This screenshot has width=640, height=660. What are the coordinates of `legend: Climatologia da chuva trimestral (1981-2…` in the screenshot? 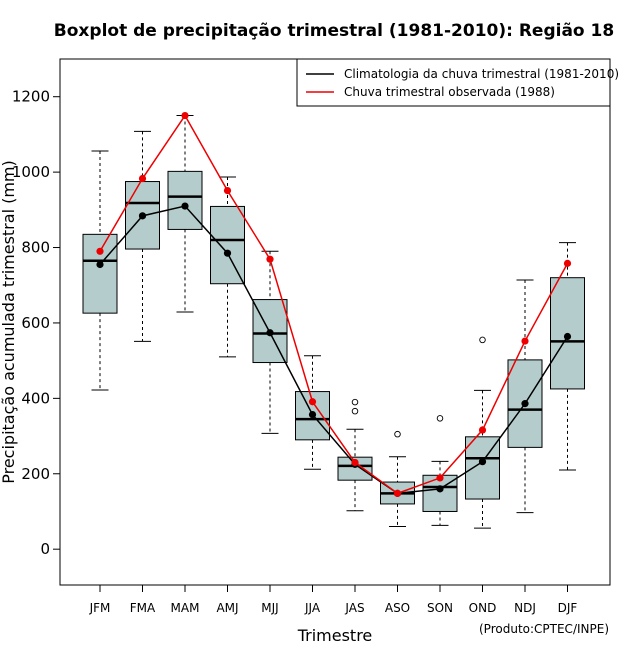 It's located at (457, 82).